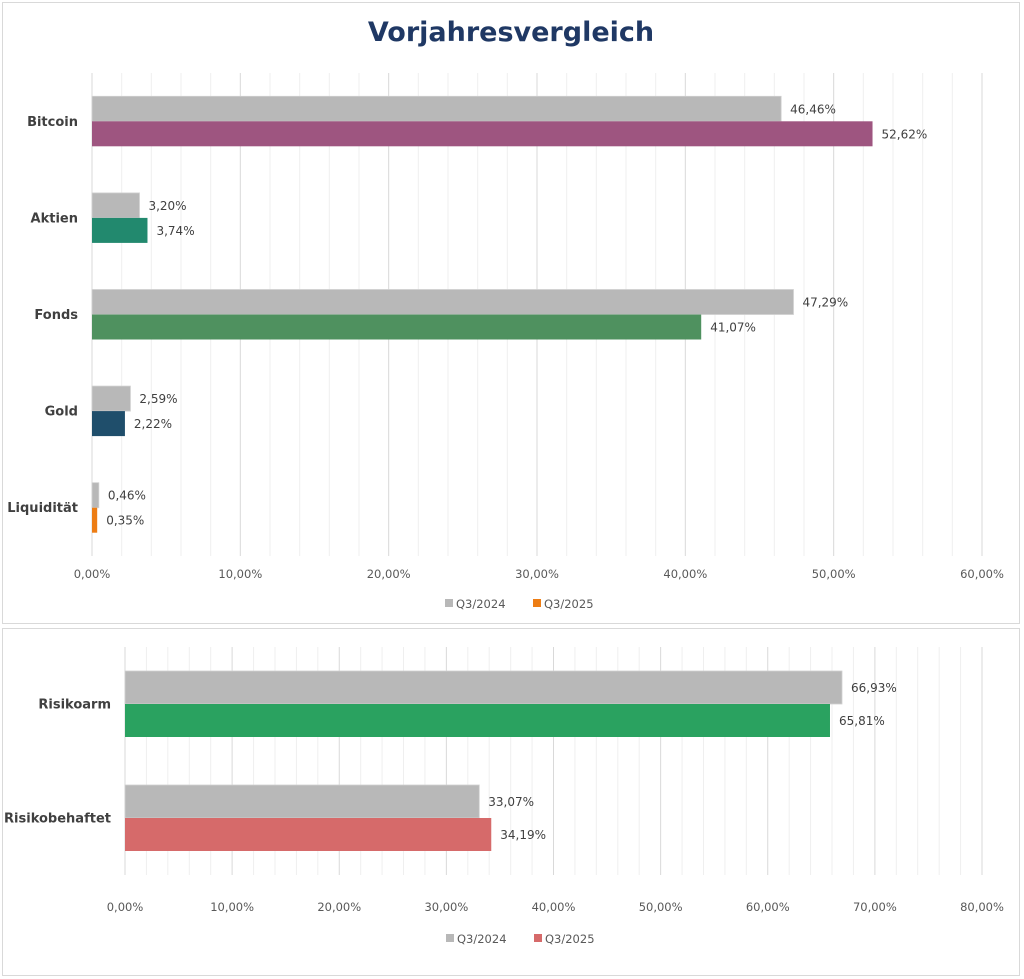  I want to click on data-label: 2,22%, so click(153, 424).